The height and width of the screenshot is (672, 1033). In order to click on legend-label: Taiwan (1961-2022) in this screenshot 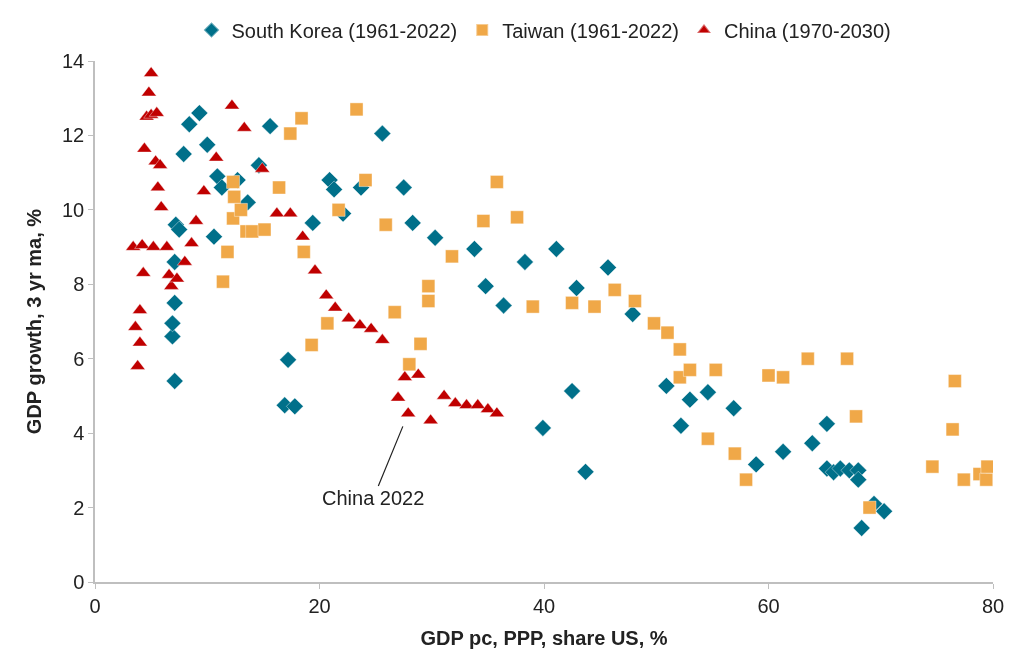, I will do `click(590, 30)`.